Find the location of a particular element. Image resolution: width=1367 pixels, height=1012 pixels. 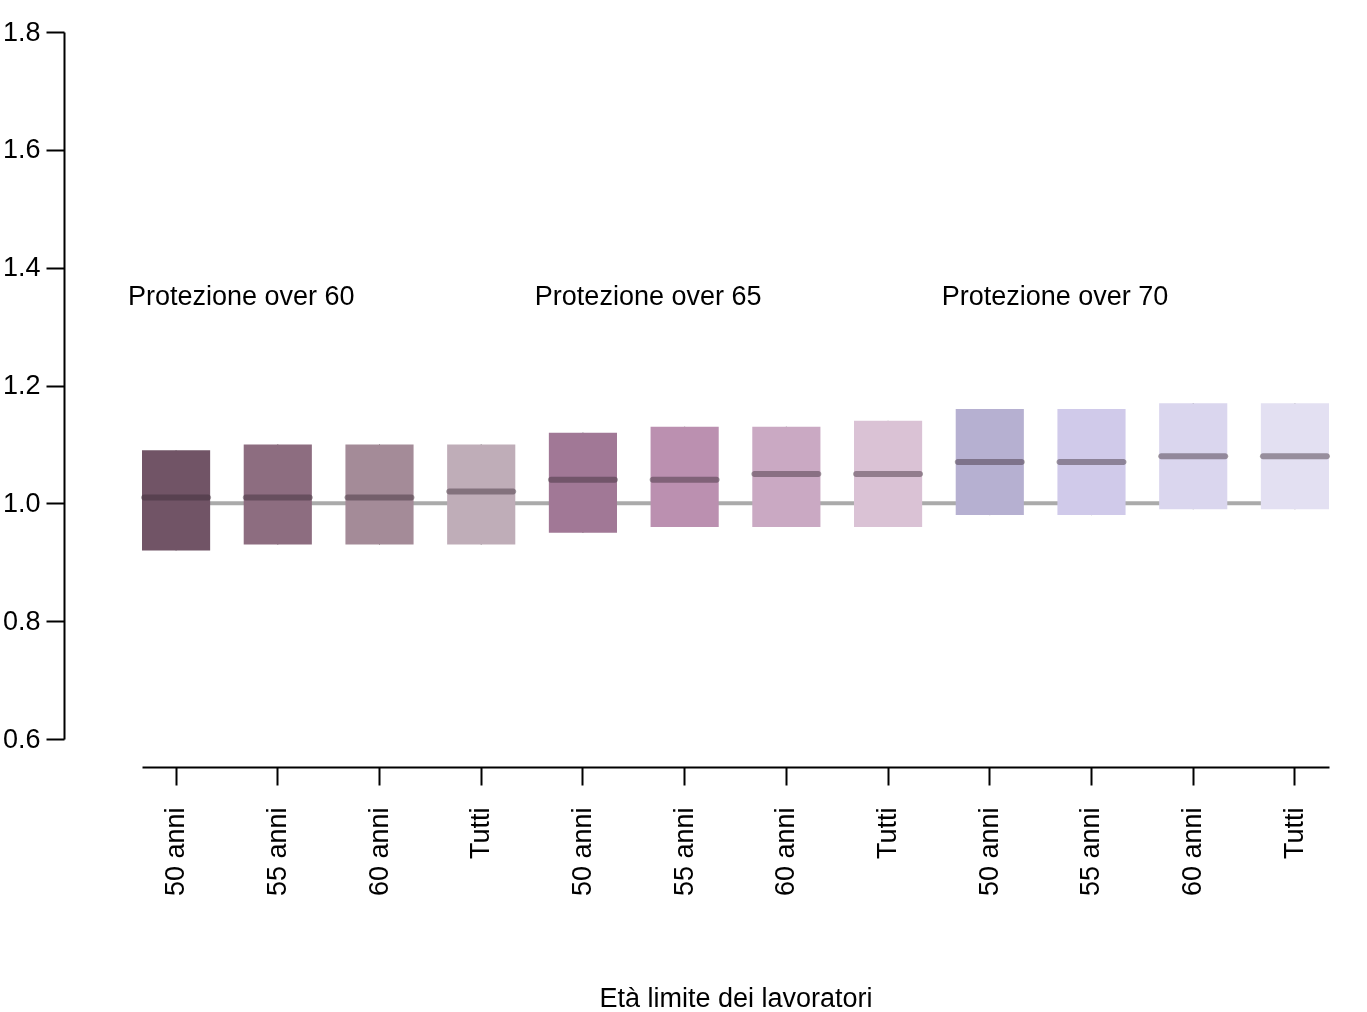

y-tick-label: 1.2 is located at coordinates (21, 385).